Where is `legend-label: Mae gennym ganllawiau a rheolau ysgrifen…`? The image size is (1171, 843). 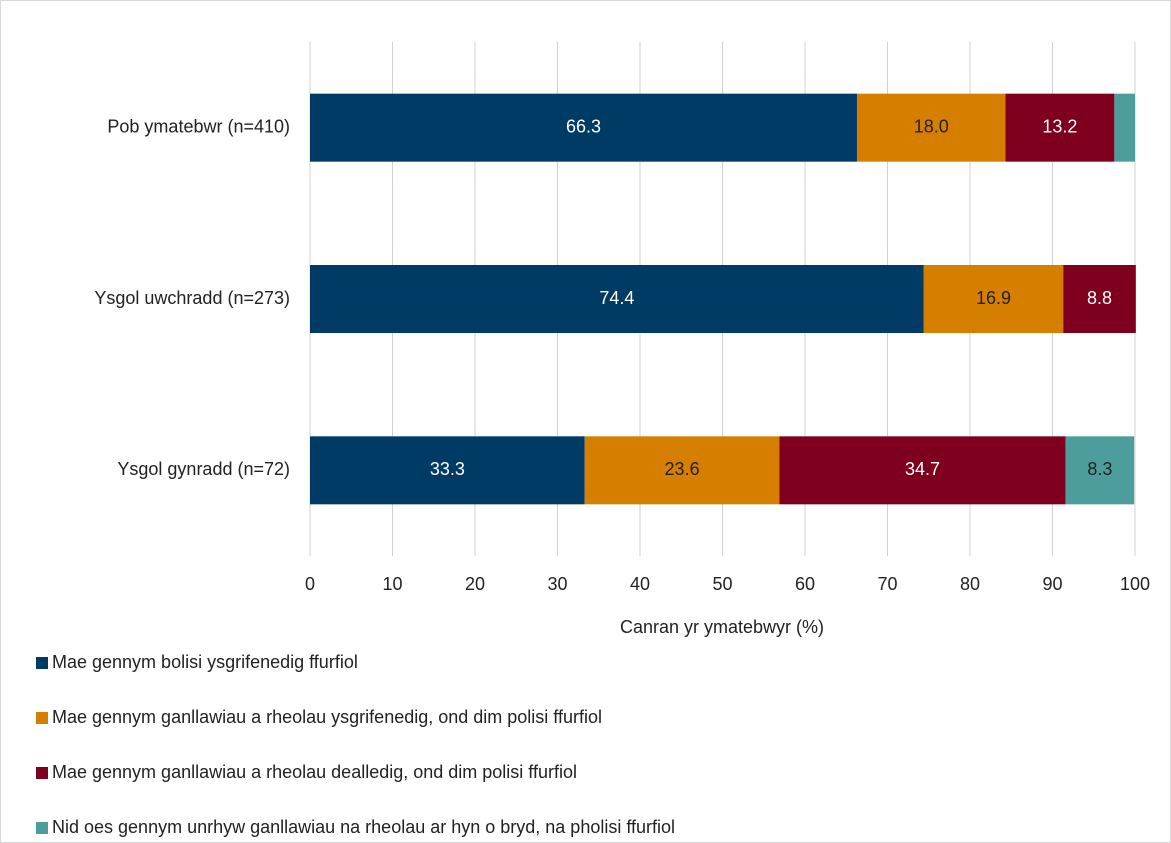
legend-label: Mae gennym ganllawiau a rheolau ysgrifen… is located at coordinates (327, 717).